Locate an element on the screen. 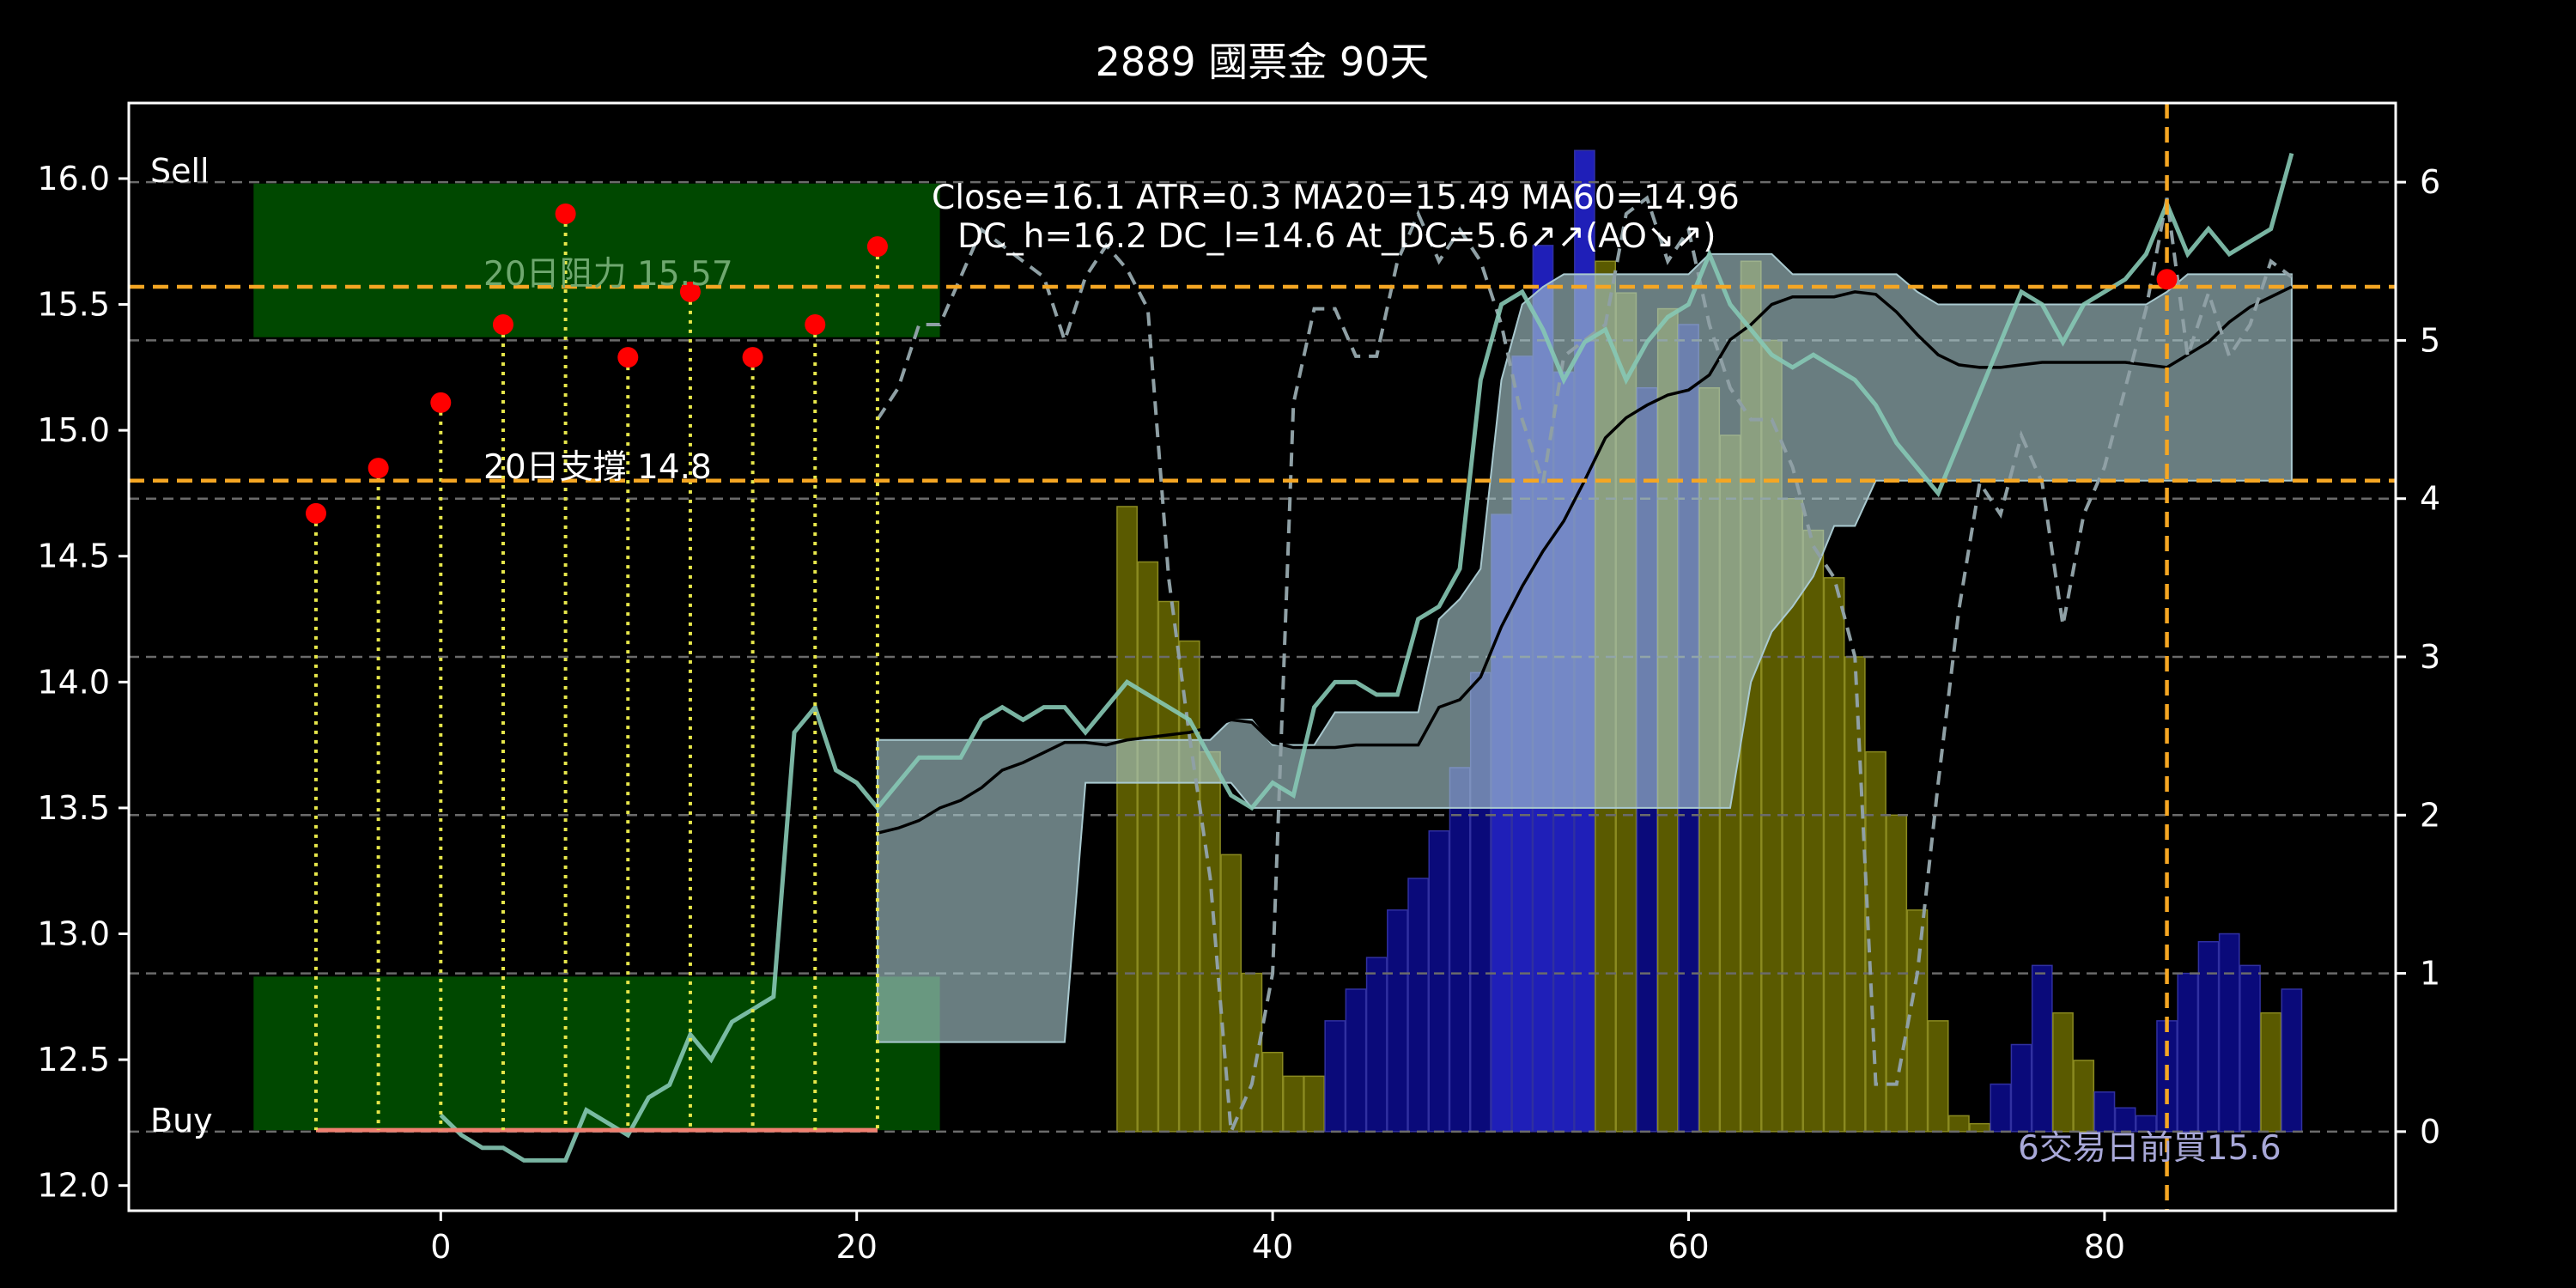 The width and height of the screenshot is (2576, 1288). buy-label: Buy is located at coordinates (181, 1120).